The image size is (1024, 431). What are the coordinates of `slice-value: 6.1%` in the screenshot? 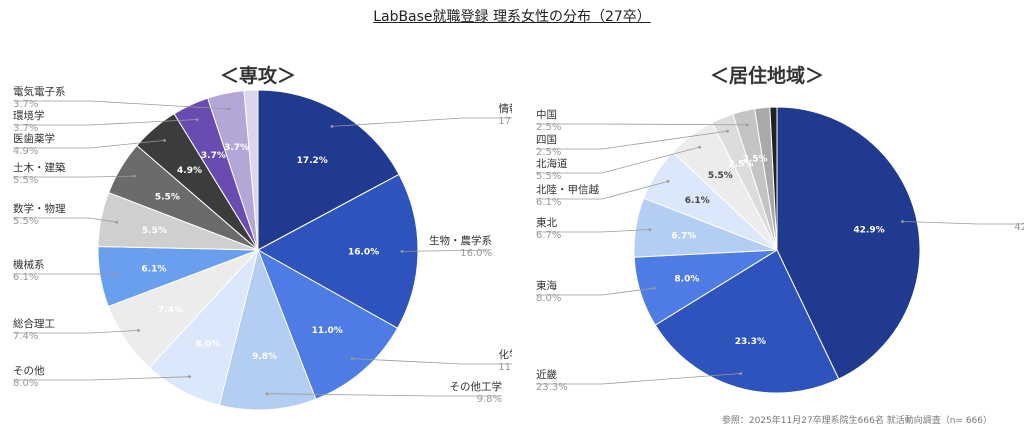 It's located at (548, 202).